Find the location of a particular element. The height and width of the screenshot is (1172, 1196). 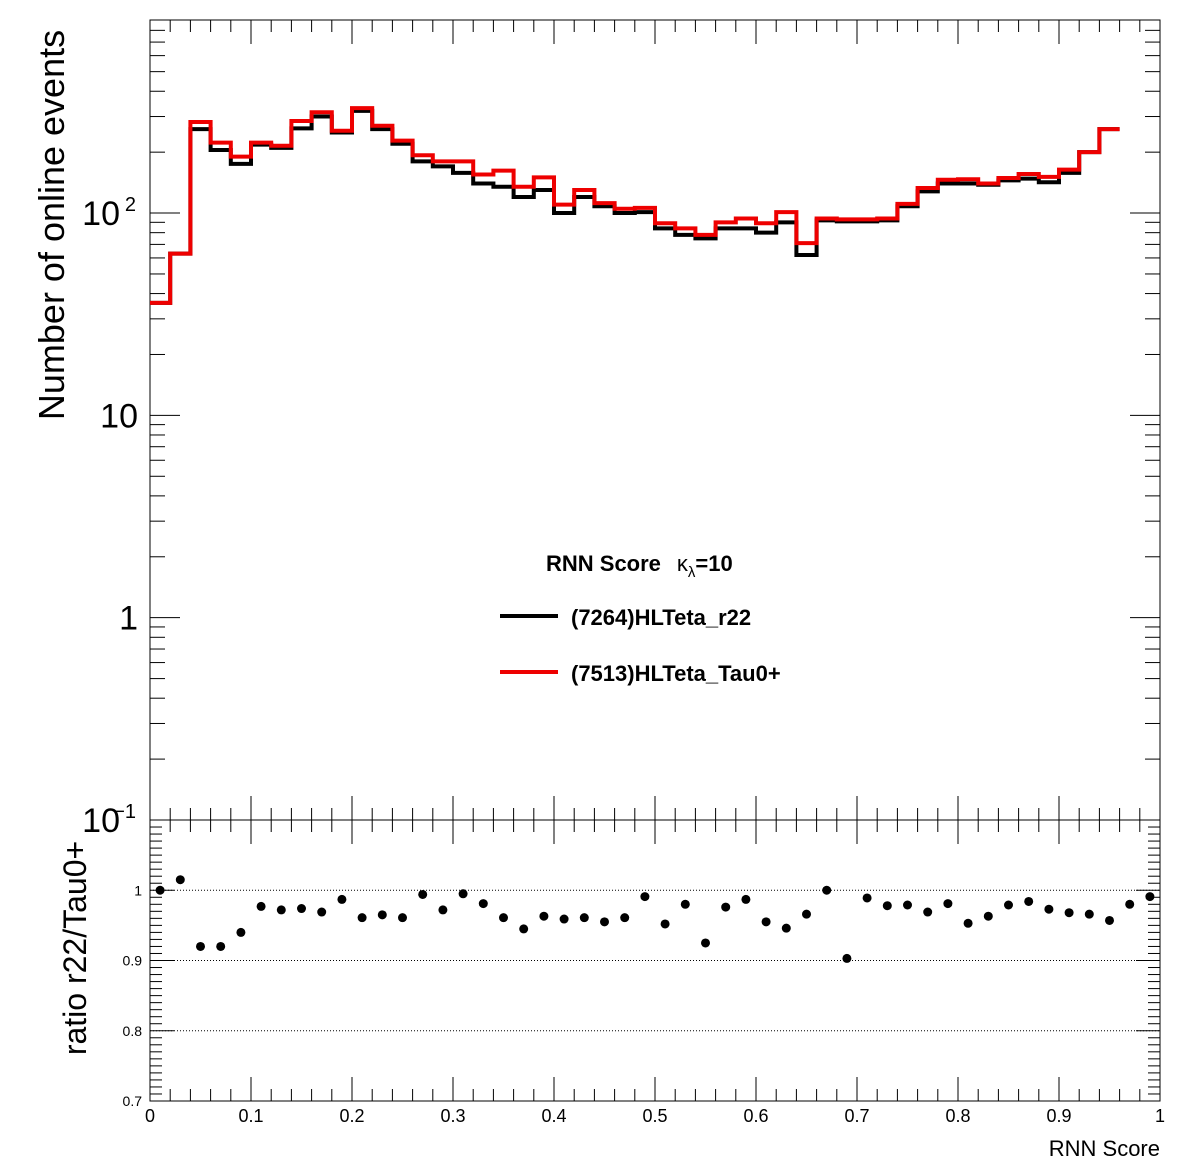

x-tick-label: 0.4 is located at coordinates (553, 1116).